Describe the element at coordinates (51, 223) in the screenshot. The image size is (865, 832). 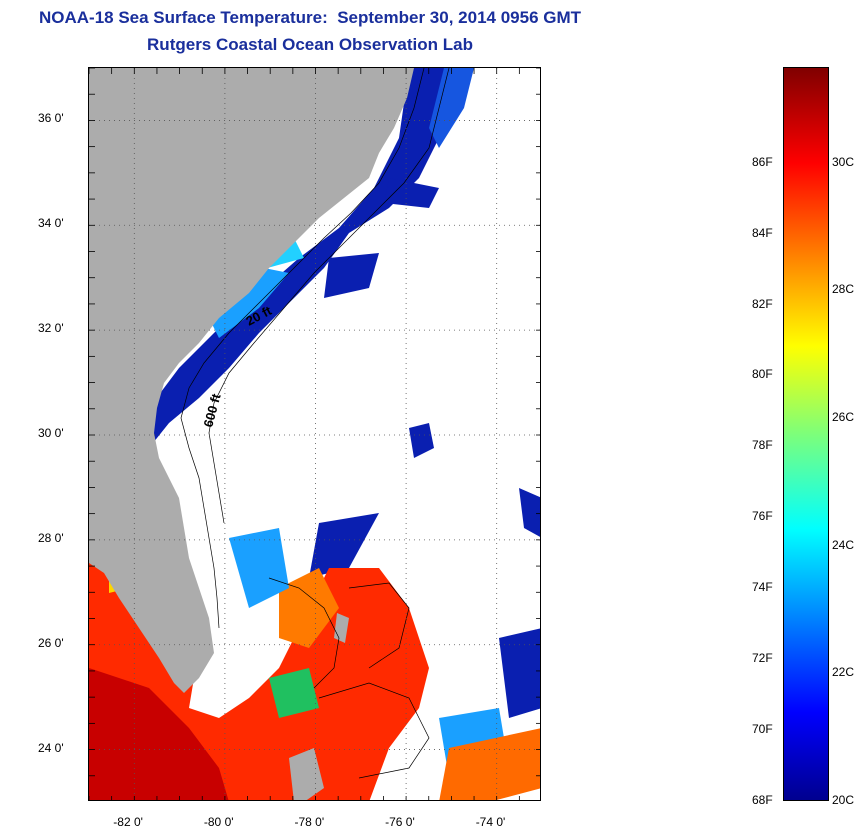
I see `latitude-label: 34 0'` at that location.